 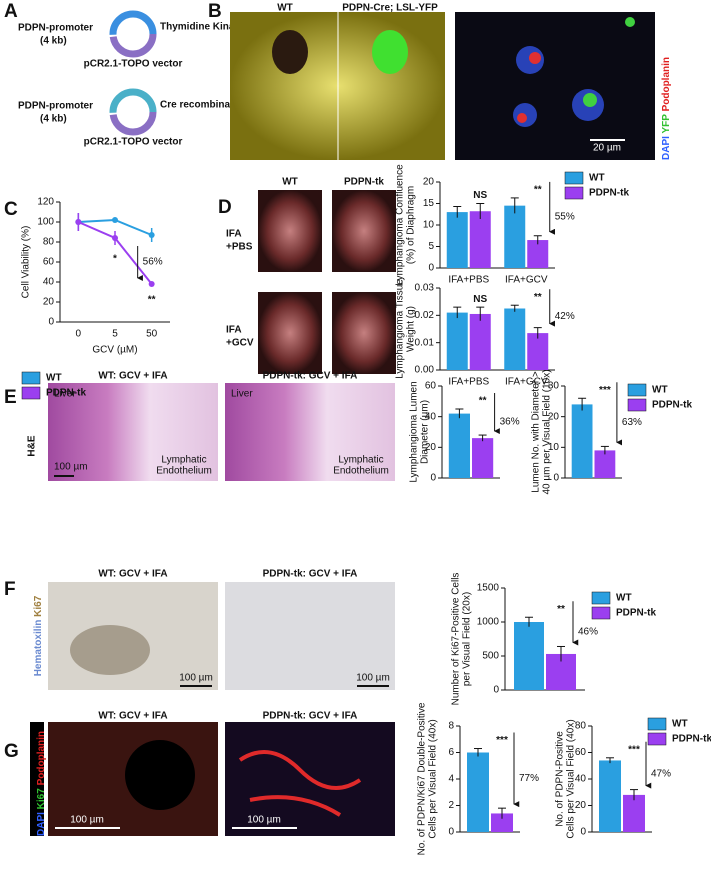 I want to click on y-tick-label: 5, so click(x=431, y=246).